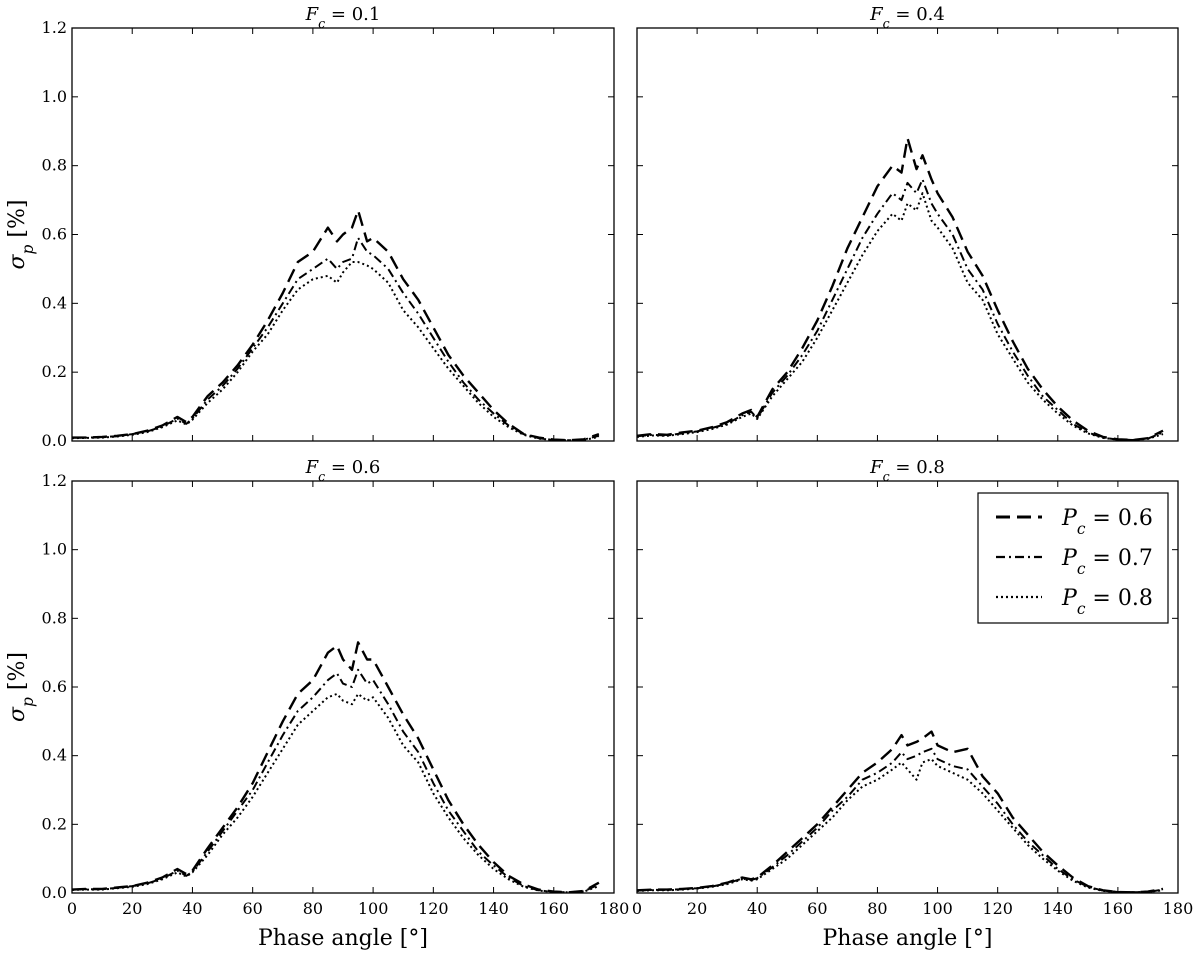 The height and width of the screenshot is (961, 1200). What do you see at coordinates (1107, 522) in the screenshot?
I see `legend-label: Pc = 0.6` at bounding box center [1107, 522].